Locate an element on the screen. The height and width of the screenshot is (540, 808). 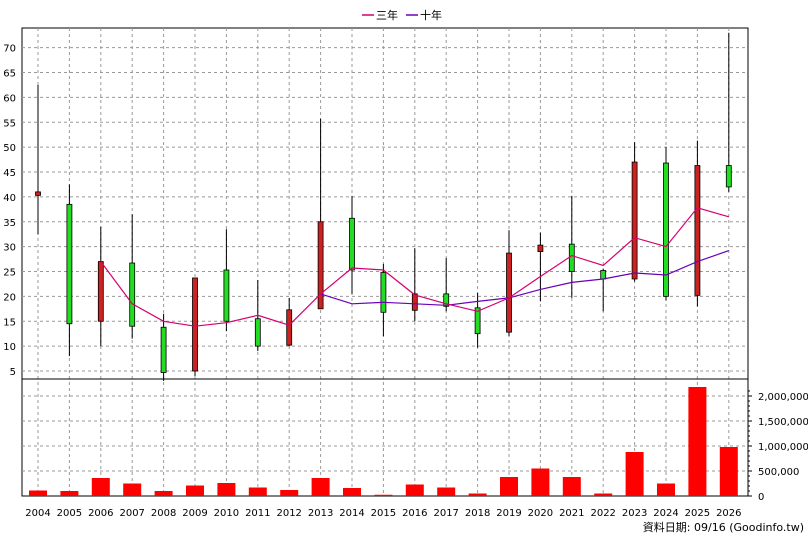
year-tick-label: 2005 is located at coordinates (69, 513).